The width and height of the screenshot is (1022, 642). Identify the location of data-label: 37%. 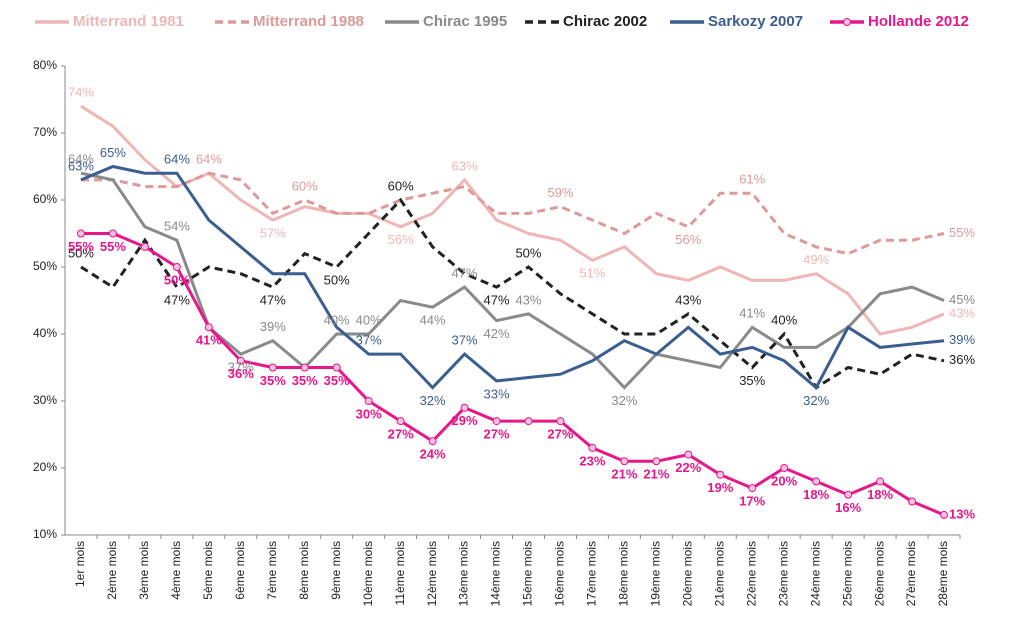
(241, 367).